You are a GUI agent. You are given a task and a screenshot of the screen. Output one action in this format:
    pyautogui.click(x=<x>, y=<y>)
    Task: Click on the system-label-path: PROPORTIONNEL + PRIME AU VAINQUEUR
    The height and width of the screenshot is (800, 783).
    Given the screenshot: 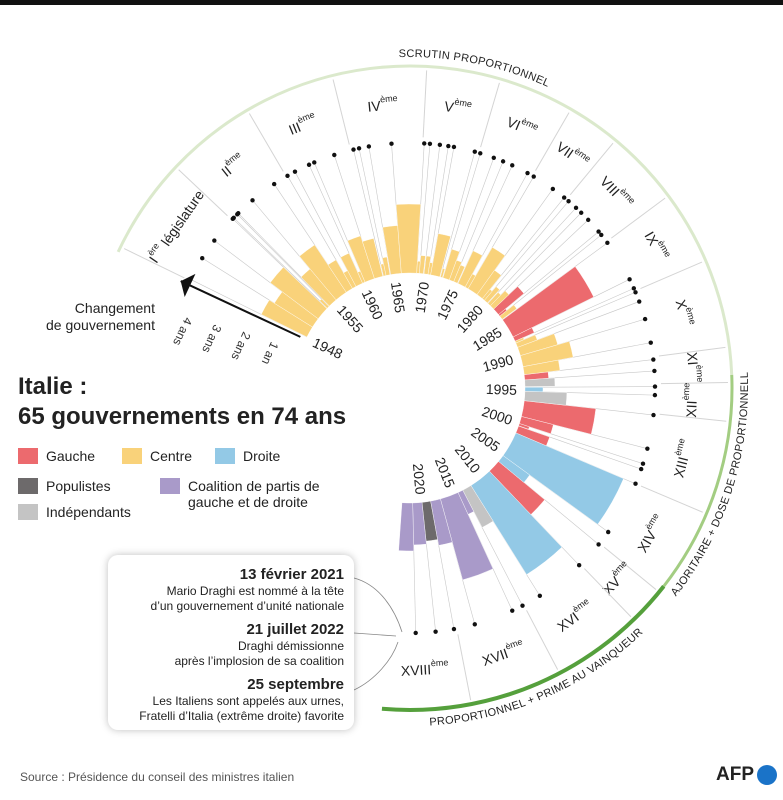 What is the action you would take?
    pyautogui.click(x=537, y=677)
    